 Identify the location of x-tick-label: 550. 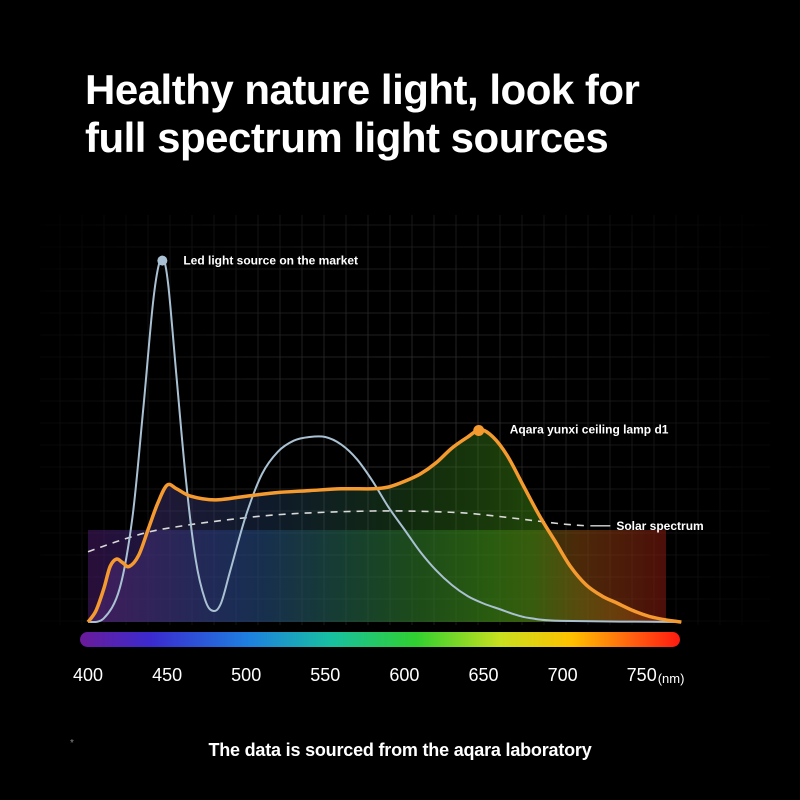
(325, 675).